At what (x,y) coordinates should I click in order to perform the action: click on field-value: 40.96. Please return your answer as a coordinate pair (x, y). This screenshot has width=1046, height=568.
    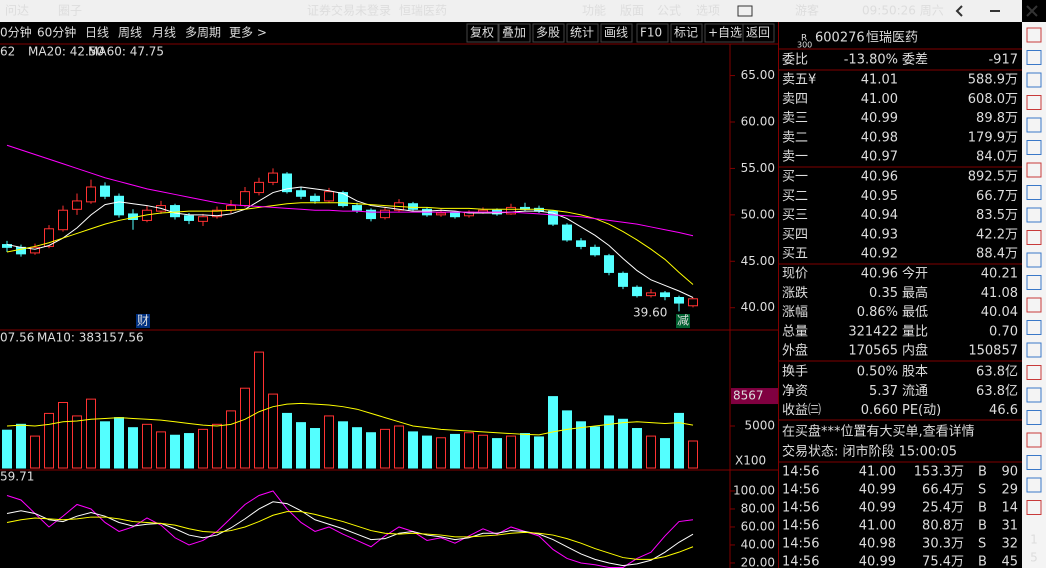
    Looking at the image, I should click on (879, 274).